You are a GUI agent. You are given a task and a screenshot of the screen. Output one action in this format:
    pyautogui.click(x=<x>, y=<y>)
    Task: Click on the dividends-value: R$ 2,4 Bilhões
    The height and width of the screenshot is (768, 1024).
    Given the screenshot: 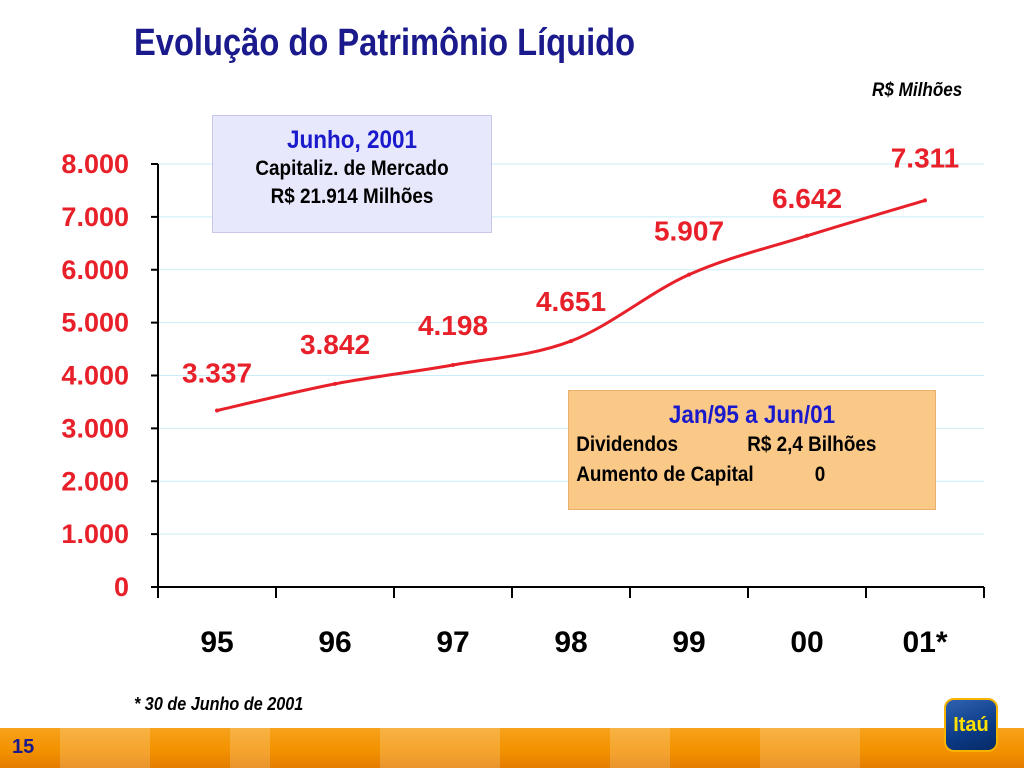 What is the action you would take?
    pyautogui.click(x=812, y=444)
    